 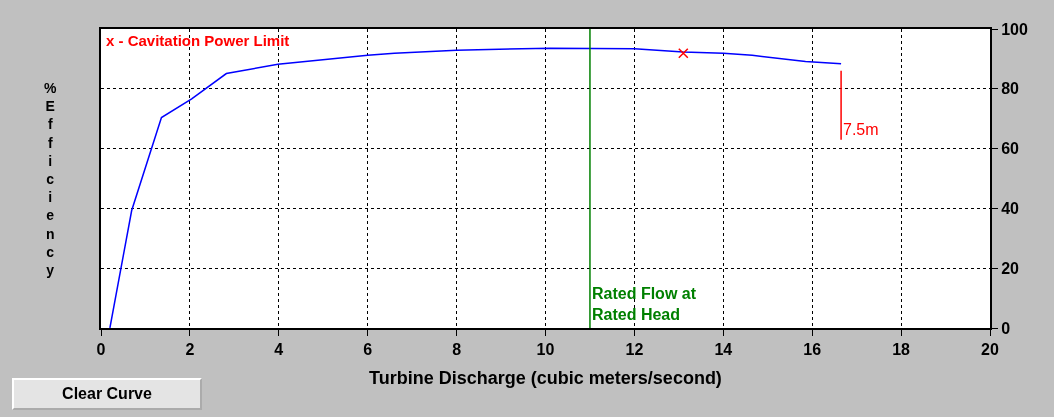 What do you see at coordinates (107, 394) in the screenshot?
I see `clear-curve-button: Clear Curve` at bounding box center [107, 394].